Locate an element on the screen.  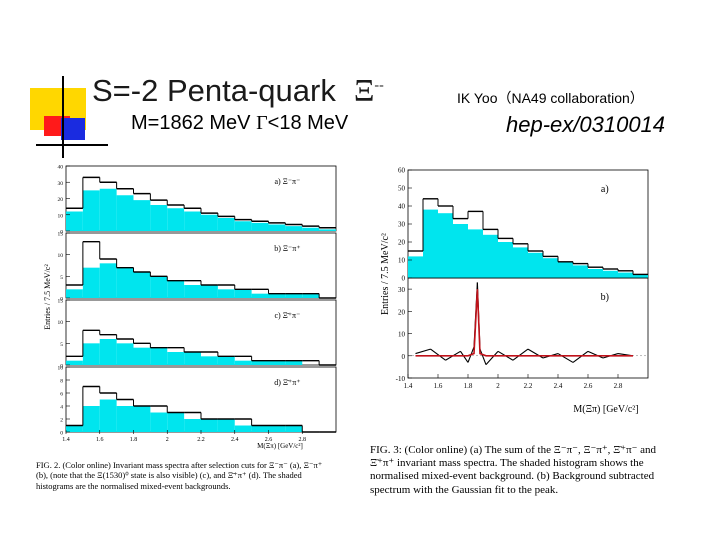
x-tick-label: 2.6 is located at coordinates (588, 386).